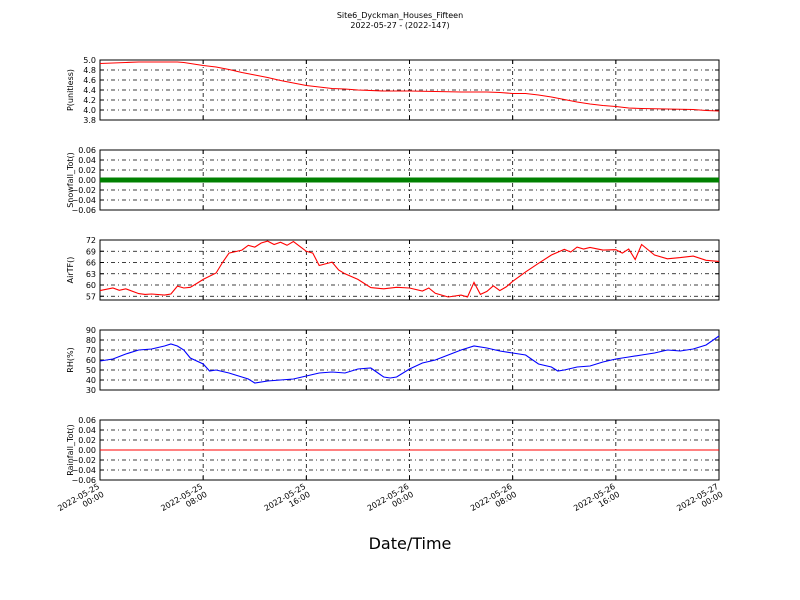 Image resolution: width=800 pixels, height=600 pixels. I want to click on x-tick-label: 2022-05-2616:00, so click(596, 501).